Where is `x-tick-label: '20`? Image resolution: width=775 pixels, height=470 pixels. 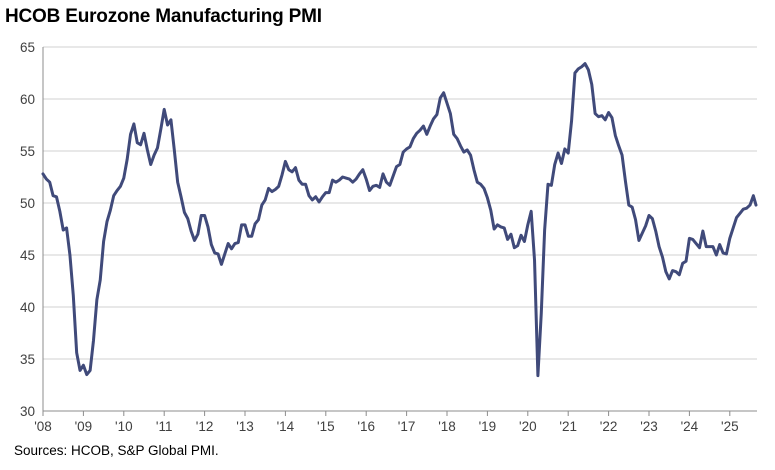 x-tick-label: '20 is located at coordinates (528, 426).